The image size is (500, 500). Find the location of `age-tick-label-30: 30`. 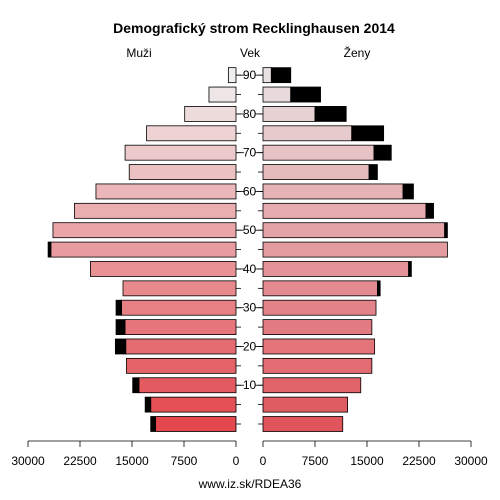

age-tick-label-30: 30 is located at coordinates (250, 308).